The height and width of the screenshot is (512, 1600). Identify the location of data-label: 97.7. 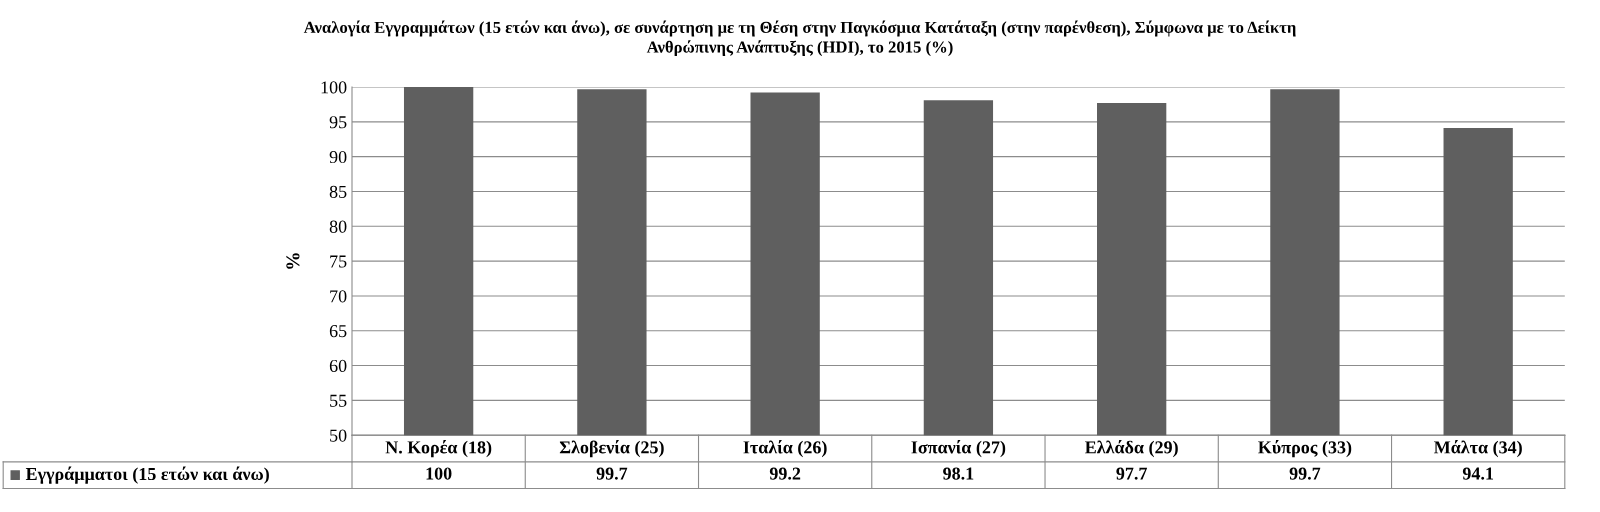
(1132, 473).